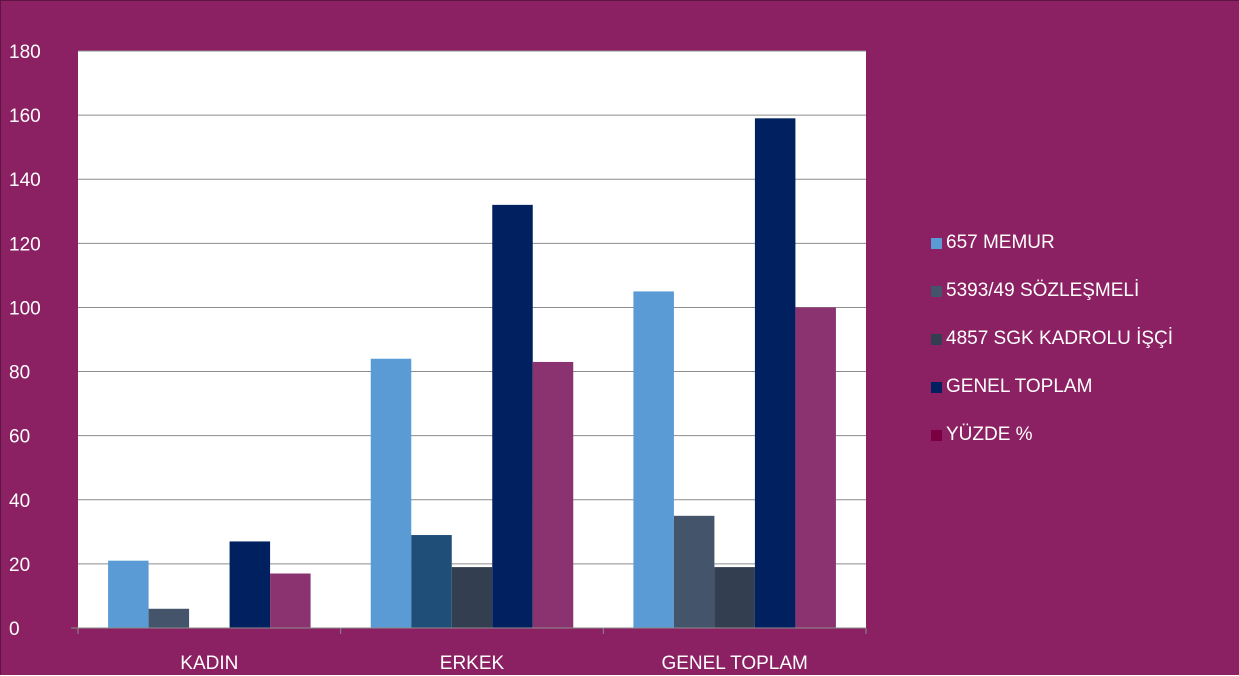  Describe the element at coordinates (1081, 243) in the screenshot. I see `legend-item: 657 MEMUR` at that location.